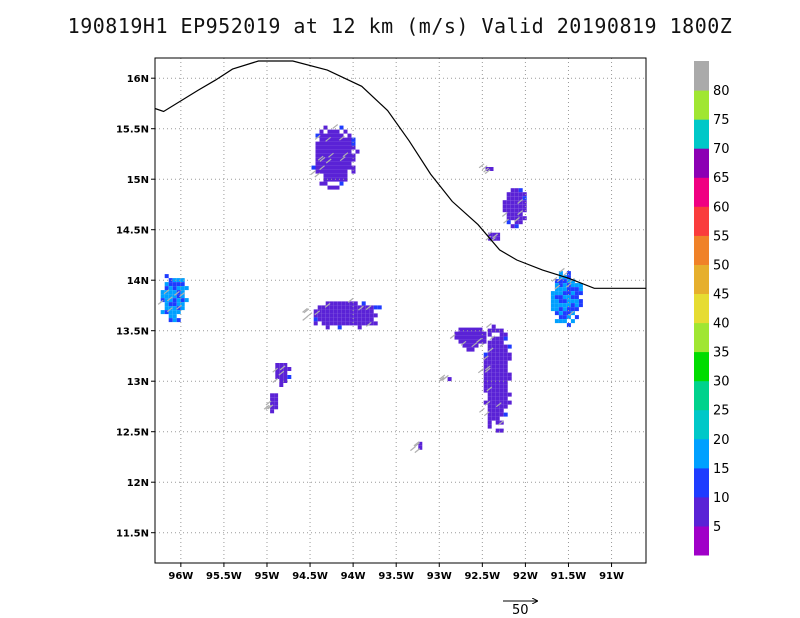  Describe the element at coordinates (445, 378) in the screenshot. I see `wind-area-mid-small` at that location.